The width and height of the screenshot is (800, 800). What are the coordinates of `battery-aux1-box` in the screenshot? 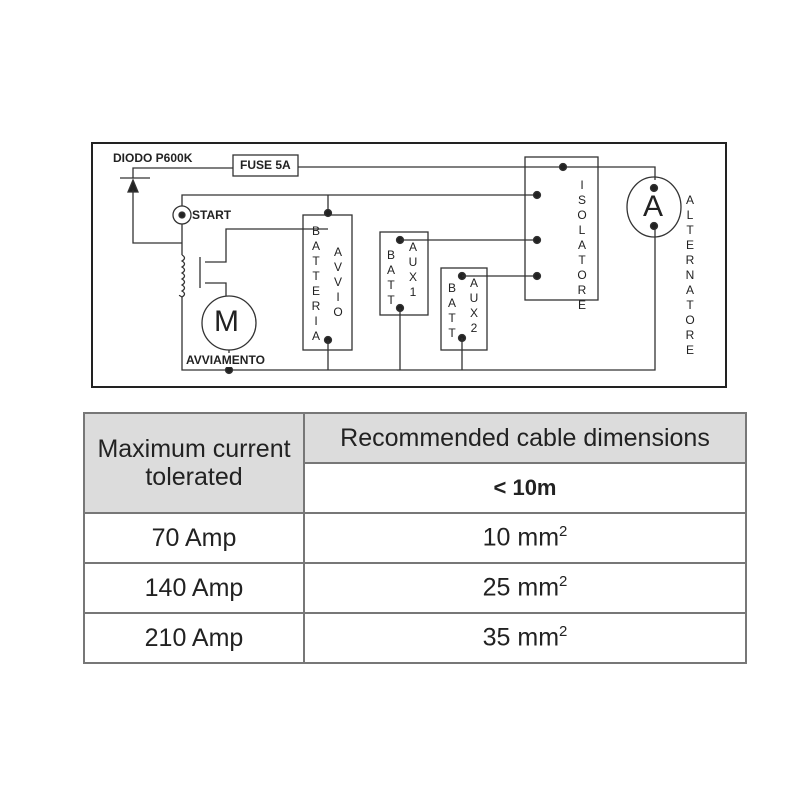 It's located at (404, 273).